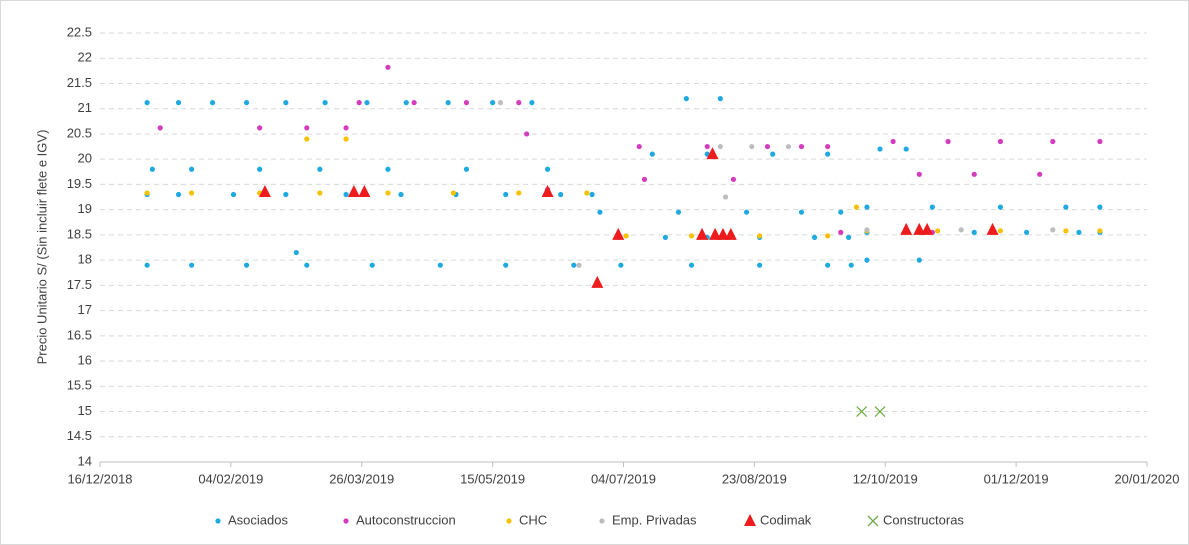  What do you see at coordinates (85, 158) in the screenshot?
I see `y-tick-label: 20` at bounding box center [85, 158].